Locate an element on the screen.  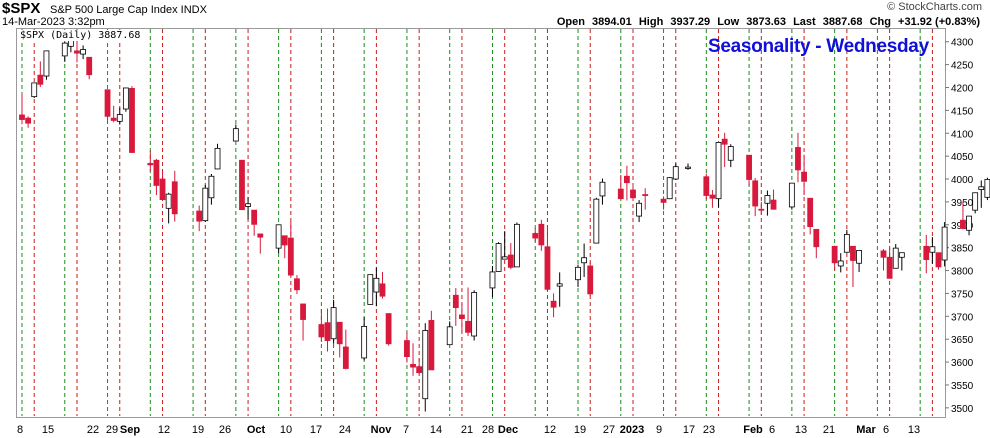
x-tick-label: Nov is located at coordinates (382, 430).